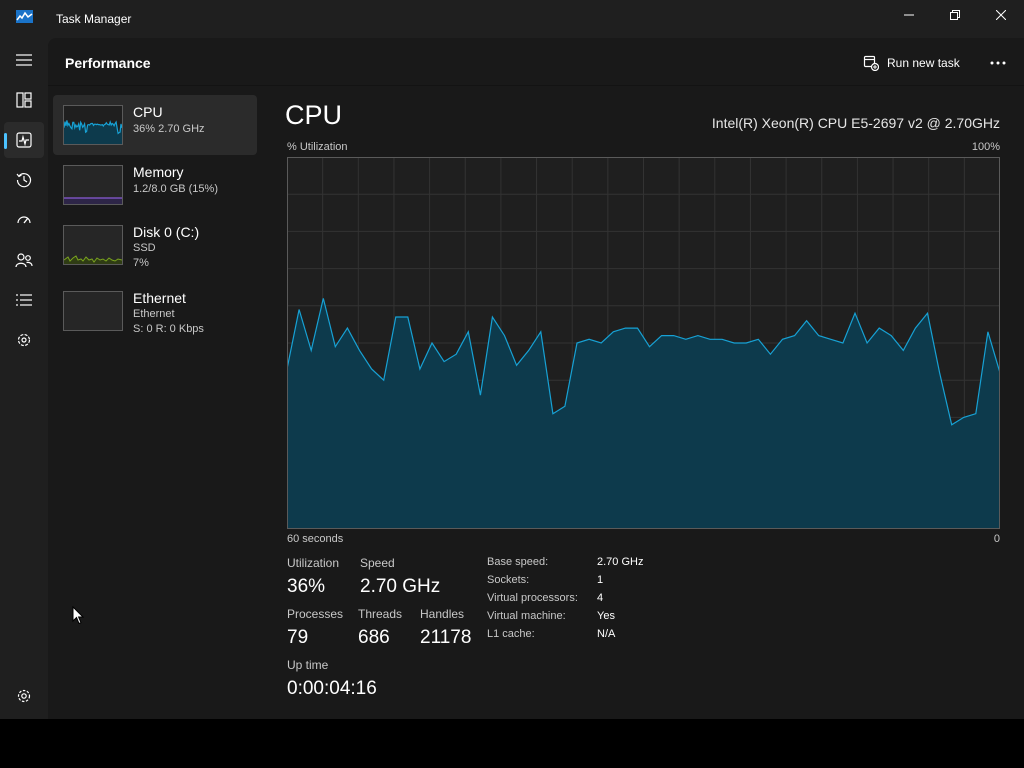 The image size is (1024, 768). Describe the element at coordinates (923, 63) in the screenshot. I see `run-new-task-label: Run new task` at that location.